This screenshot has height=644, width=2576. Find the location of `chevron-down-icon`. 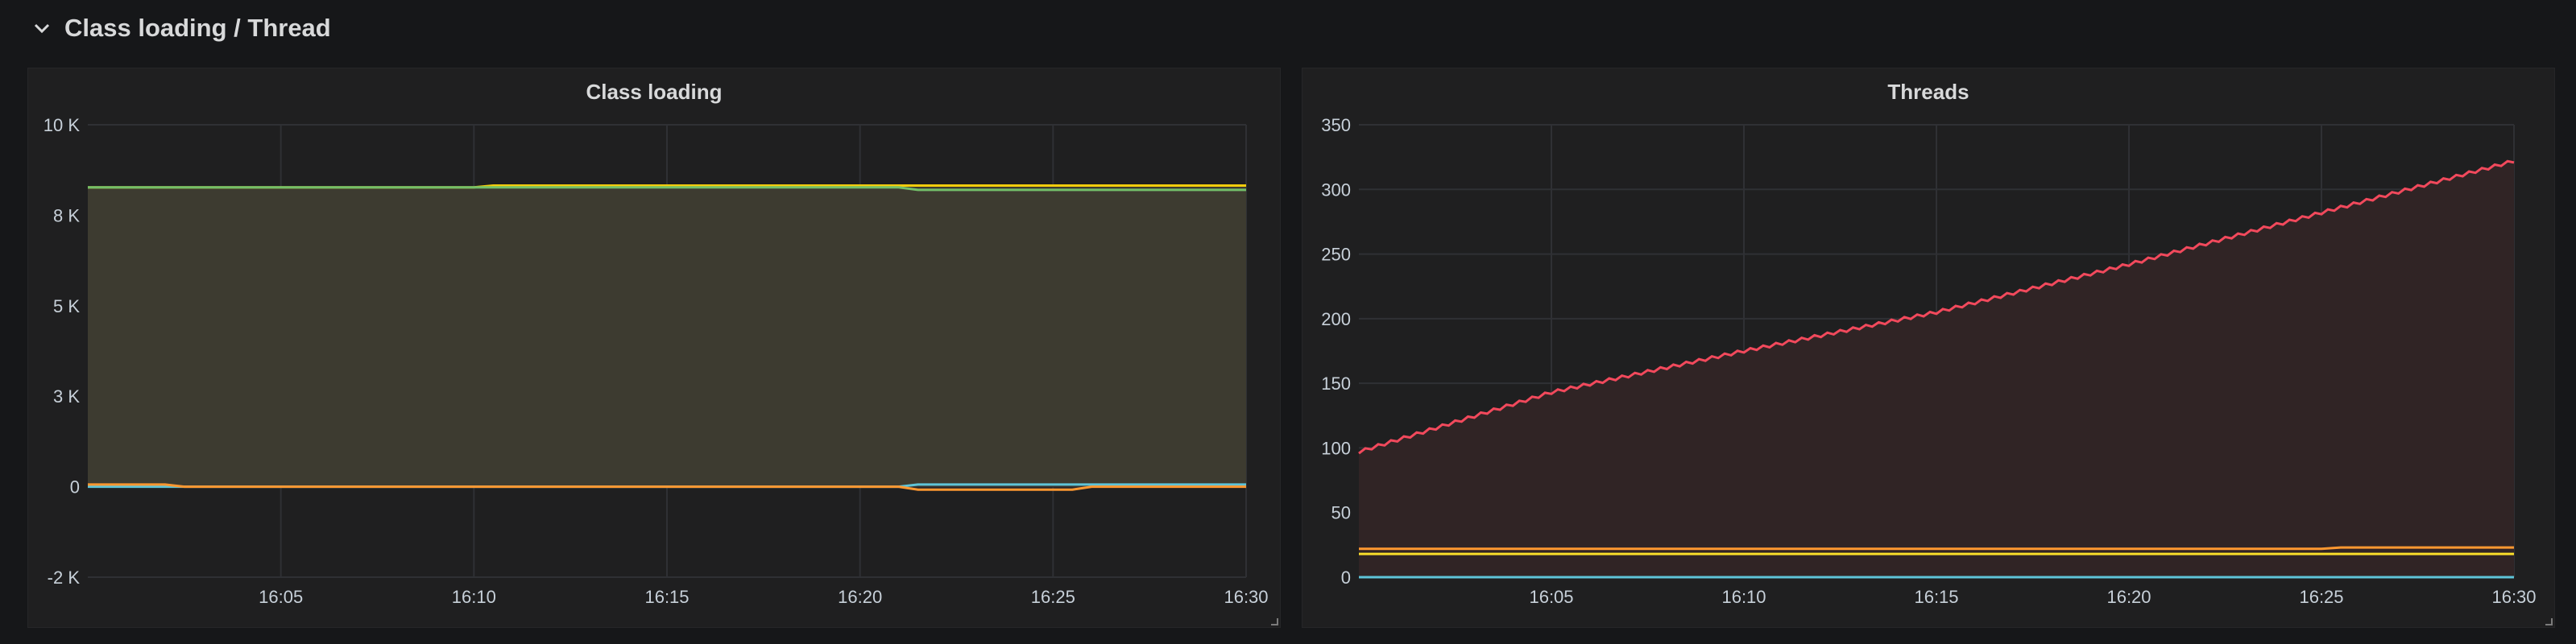

chevron-down-icon is located at coordinates (42, 28).